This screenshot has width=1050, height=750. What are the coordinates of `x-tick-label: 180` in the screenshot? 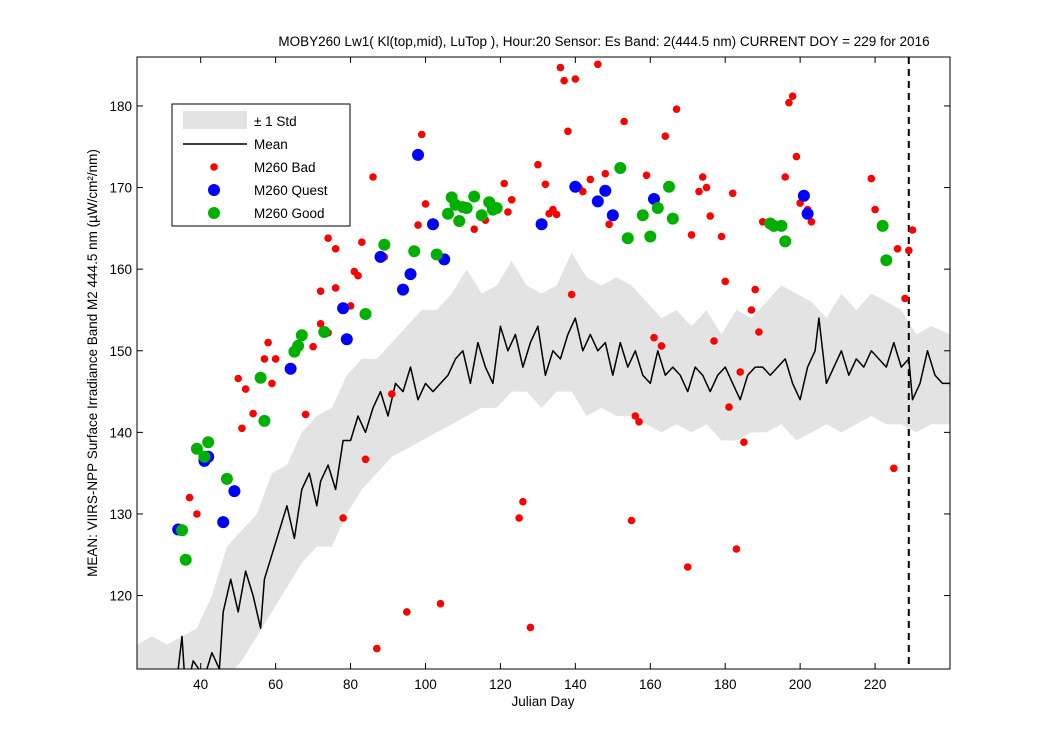 It's located at (725, 684).